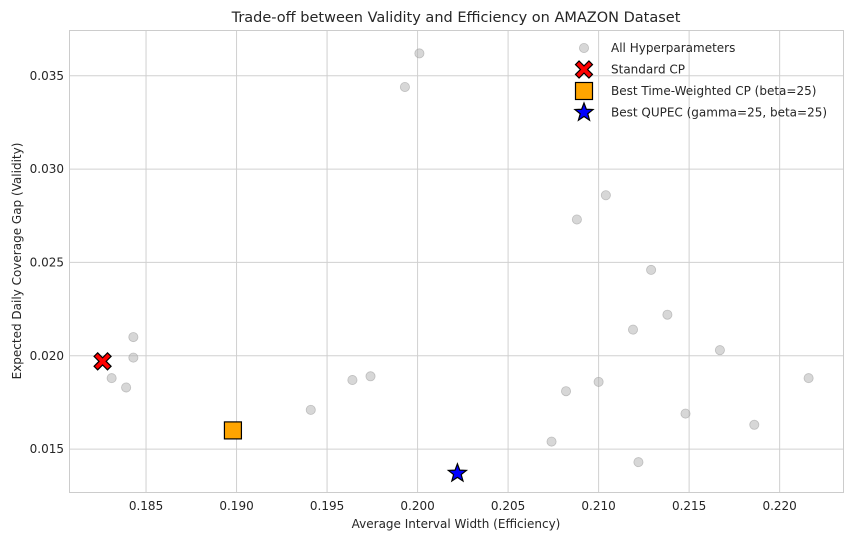 The width and height of the screenshot is (854, 540). Describe the element at coordinates (584, 69) in the screenshot. I see `legend-marker-standard-cp` at that location.